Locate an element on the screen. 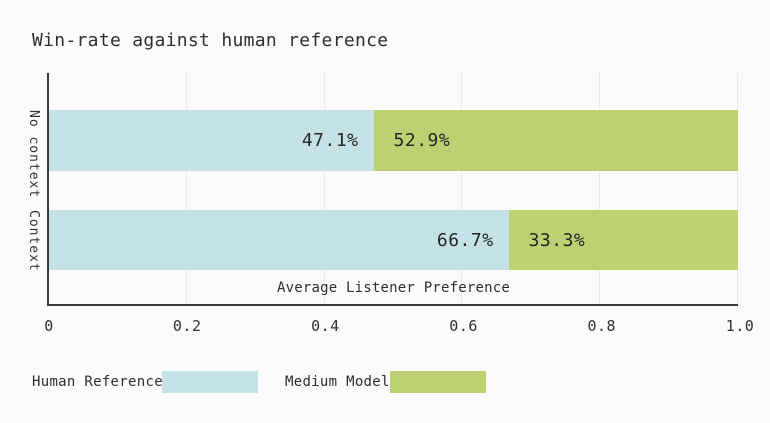  bar-segment-medium-model: 52.9% is located at coordinates (555, 140).